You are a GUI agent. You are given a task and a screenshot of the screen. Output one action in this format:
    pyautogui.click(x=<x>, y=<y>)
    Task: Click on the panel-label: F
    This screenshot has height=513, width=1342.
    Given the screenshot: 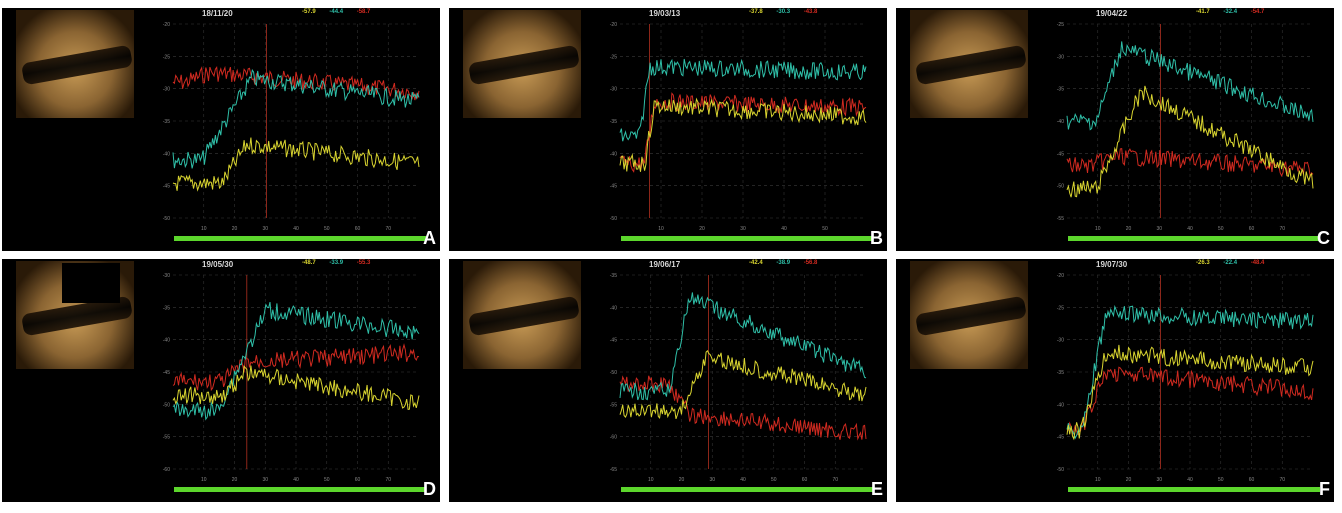 What is the action you would take?
    pyautogui.click(x=1324, y=489)
    